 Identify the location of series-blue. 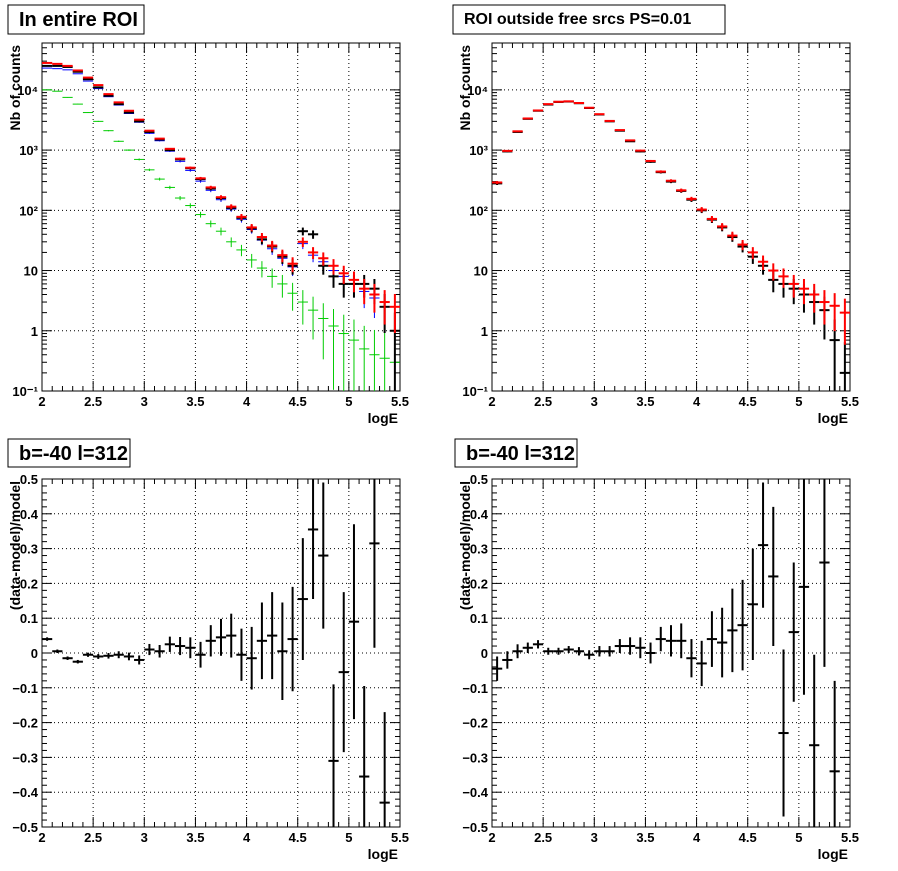
(221, 229).